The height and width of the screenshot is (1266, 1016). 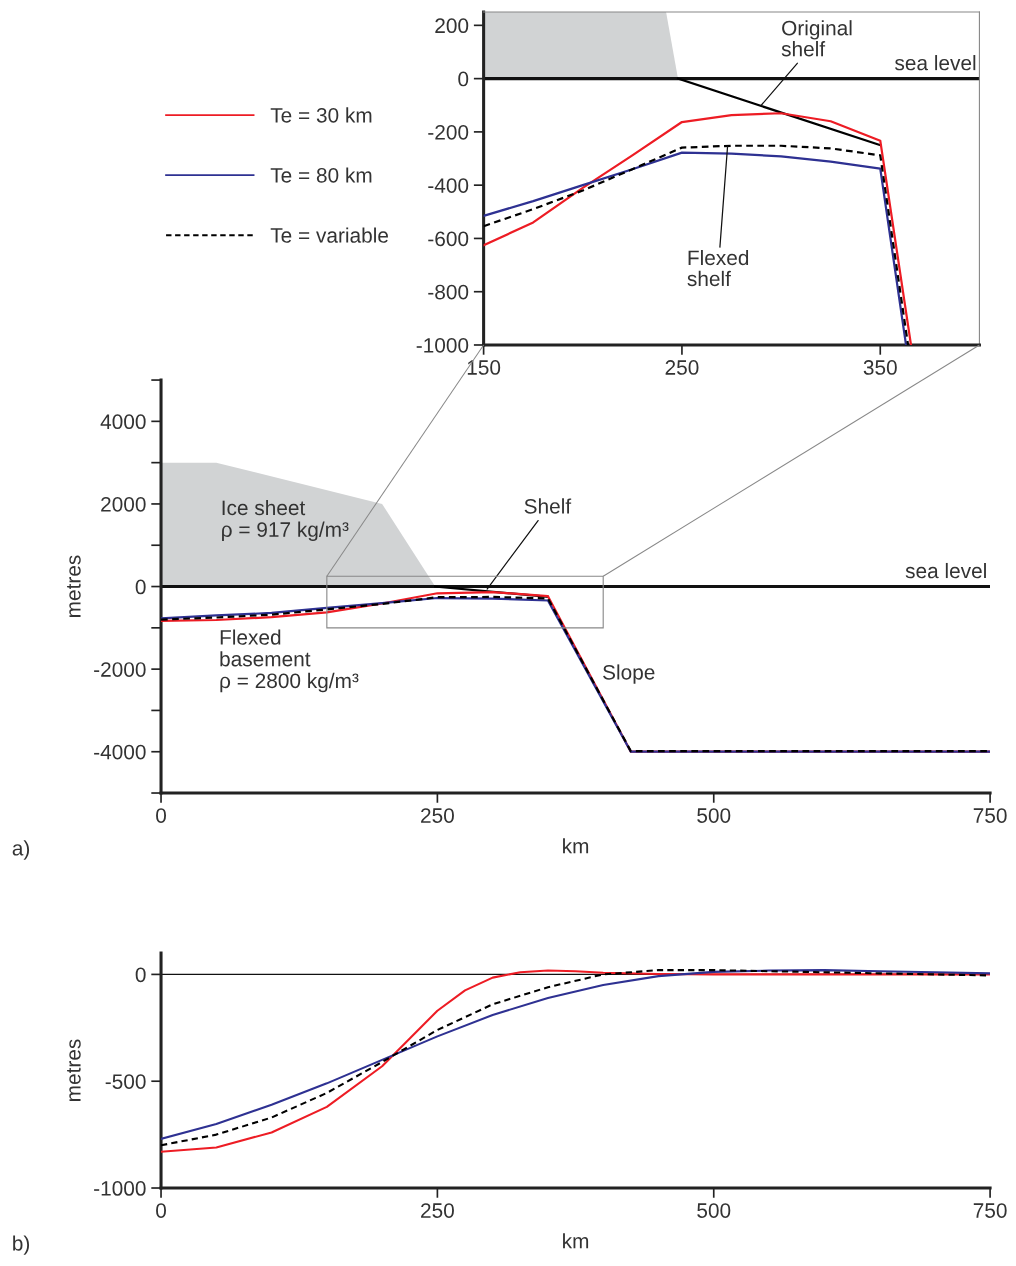 What do you see at coordinates (123, 504) in the screenshot?
I see `y-tick-label: 2000` at bounding box center [123, 504].